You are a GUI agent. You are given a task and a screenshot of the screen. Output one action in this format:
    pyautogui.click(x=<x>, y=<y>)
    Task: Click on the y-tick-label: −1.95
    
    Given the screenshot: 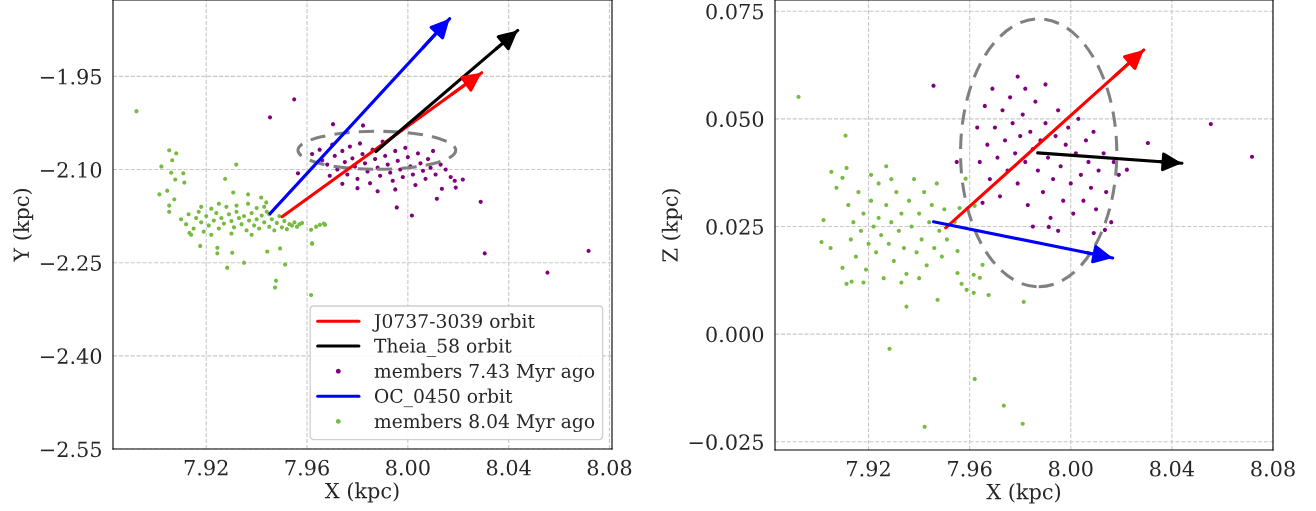 What is the action you would take?
    pyautogui.click(x=70, y=76)
    